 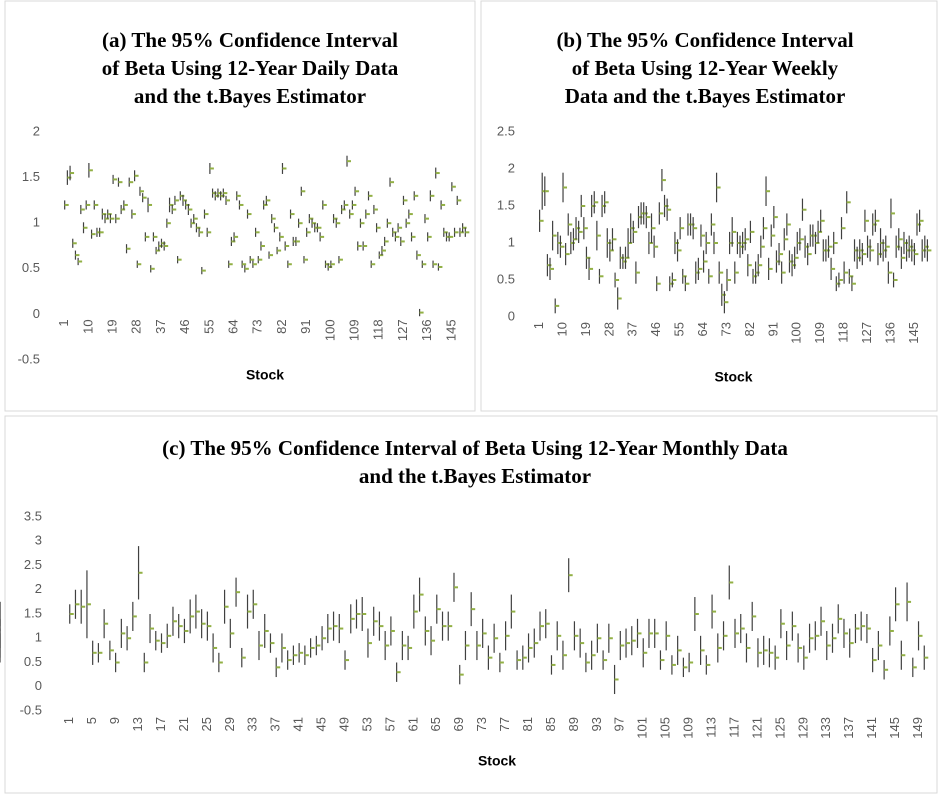 What do you see at coordinates (38, 540) in the screenshot?
I see `y-tick-label: 3` at bounding box center [38, 540].